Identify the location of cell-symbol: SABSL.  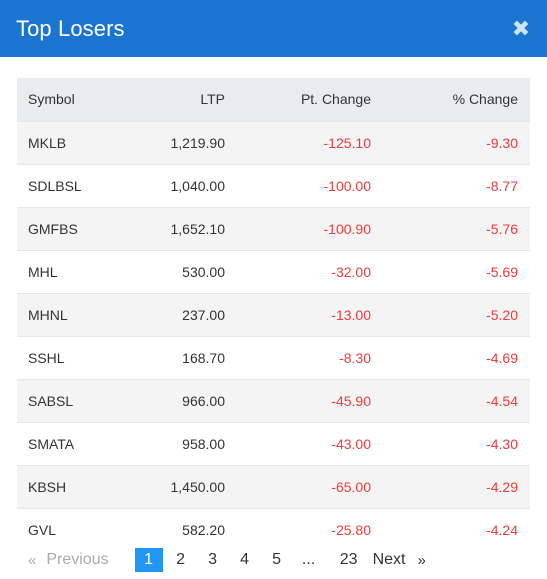
(51, 400).